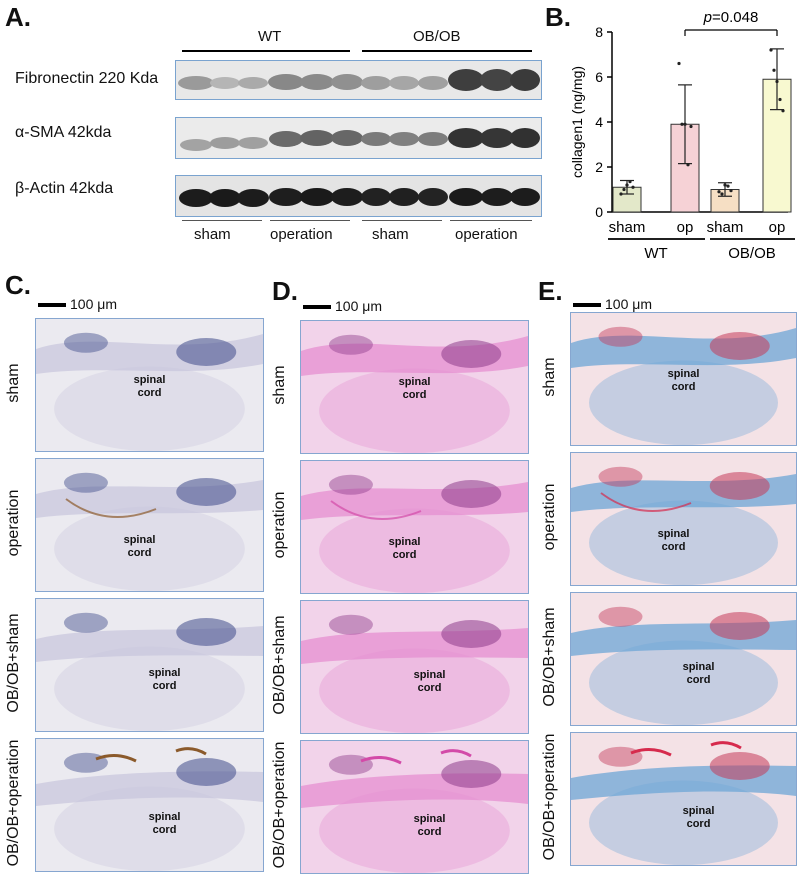 This screenshot has height=886, width=800. I want to click on bar, so click(685, 168).